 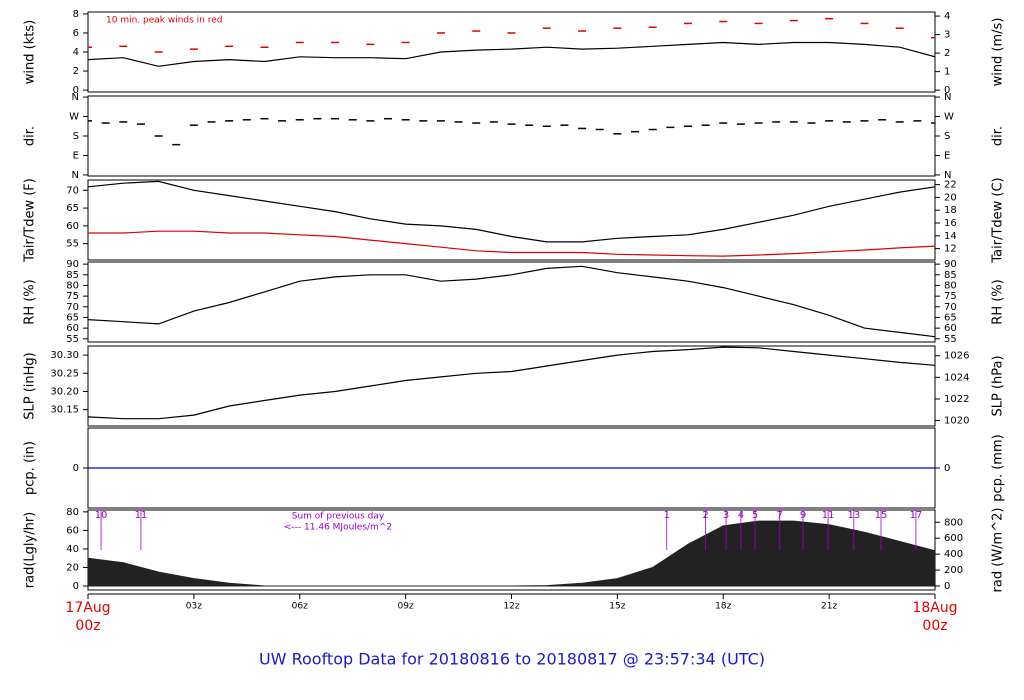 I want to click on y2-tick-label: 2, so click(x=947, y=53).